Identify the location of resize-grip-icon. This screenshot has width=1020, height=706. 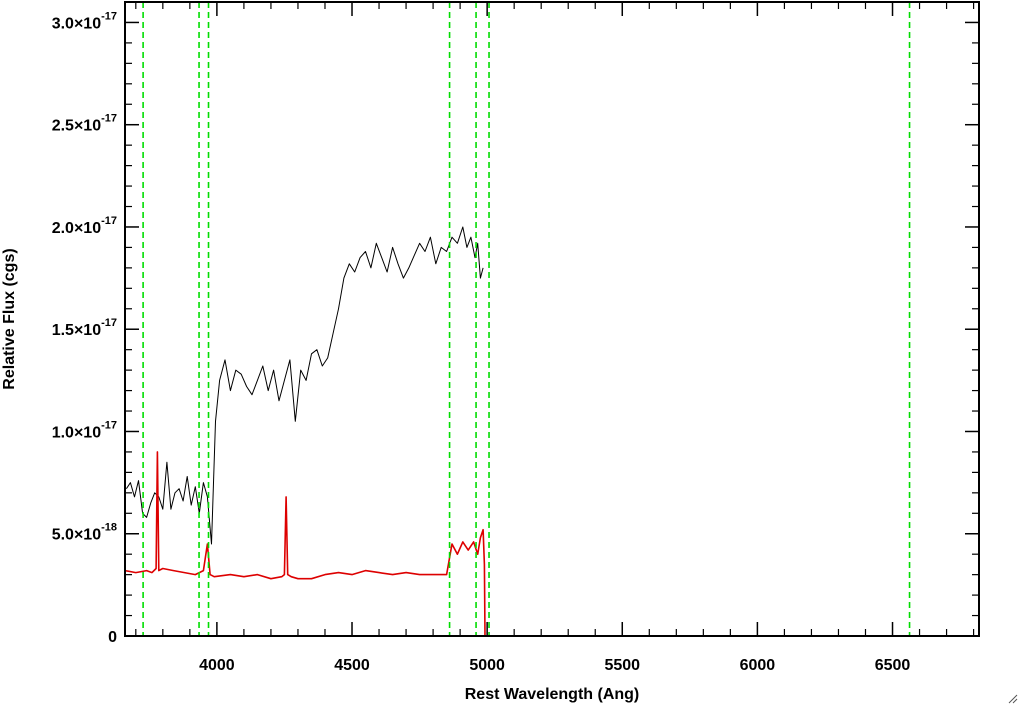
(1012, 698).